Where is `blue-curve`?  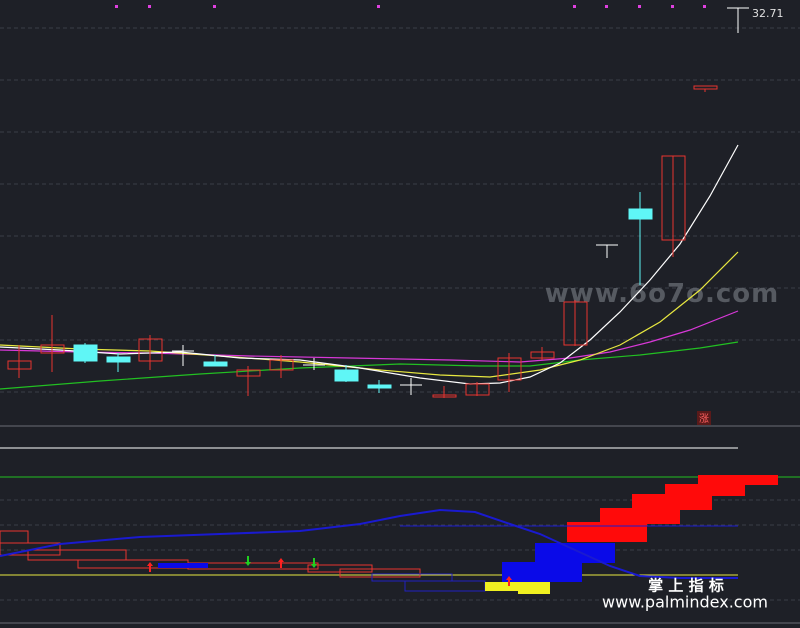
blue-curve is located at coordinates (369, 543).